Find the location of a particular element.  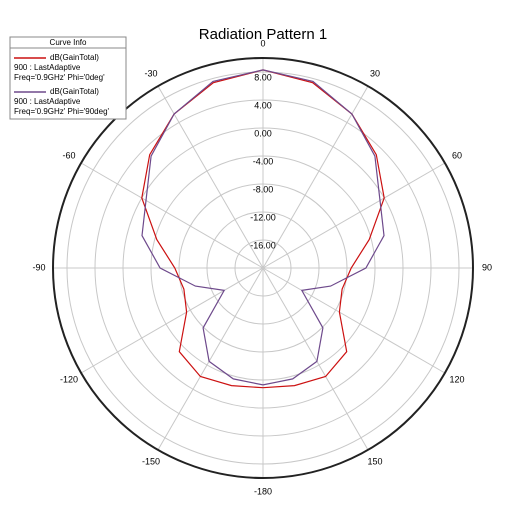

r-tick-label: -8.00 is located at coordinates (263, 189).